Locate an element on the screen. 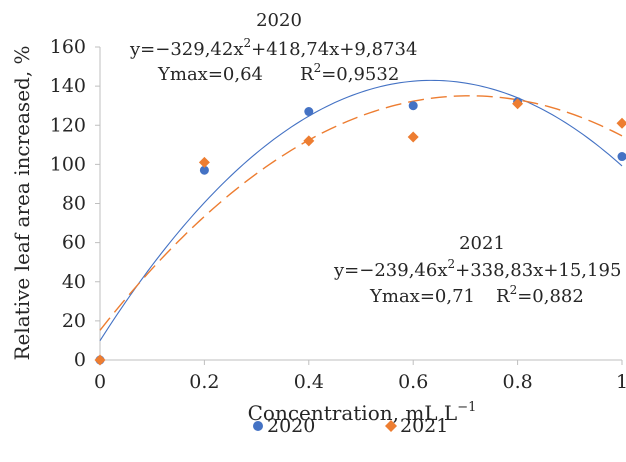 The image size is (626, 462). y-tick-label: 0 is located at coordinates (80, 360).